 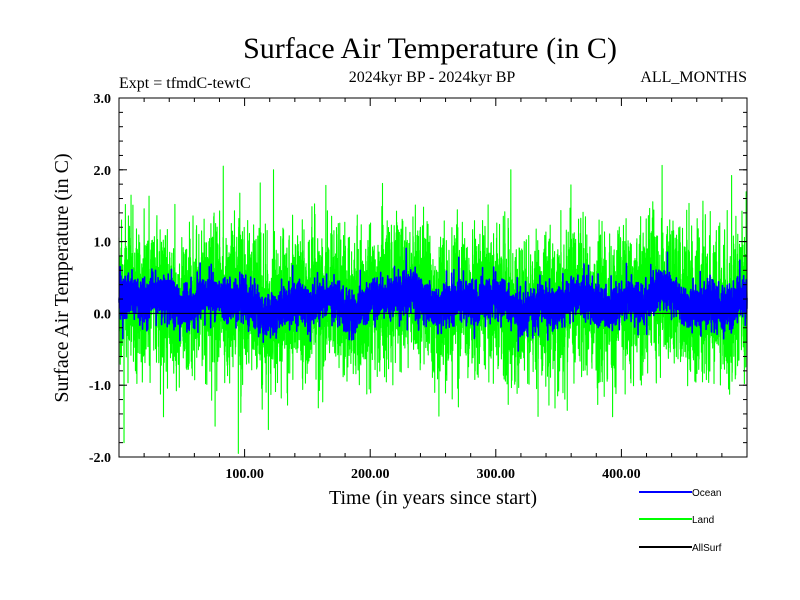 I want to click on legend-label-land: Land, so click(x=703, y=520).